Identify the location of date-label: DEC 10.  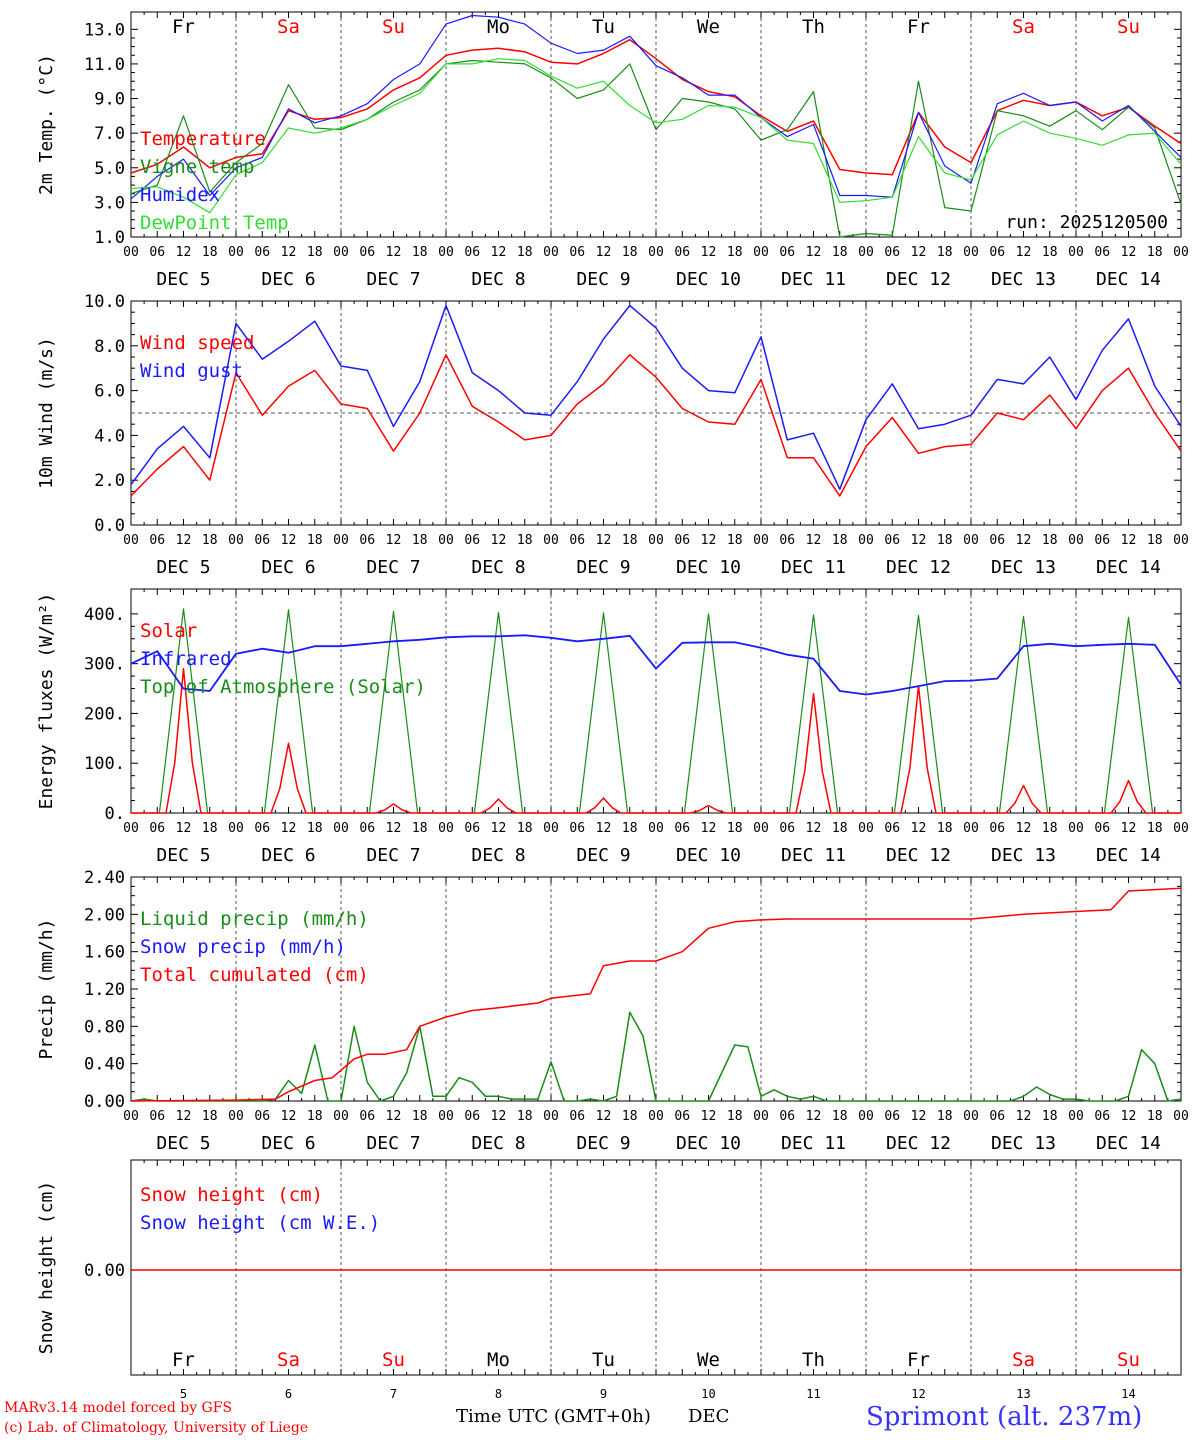
(708, 855).